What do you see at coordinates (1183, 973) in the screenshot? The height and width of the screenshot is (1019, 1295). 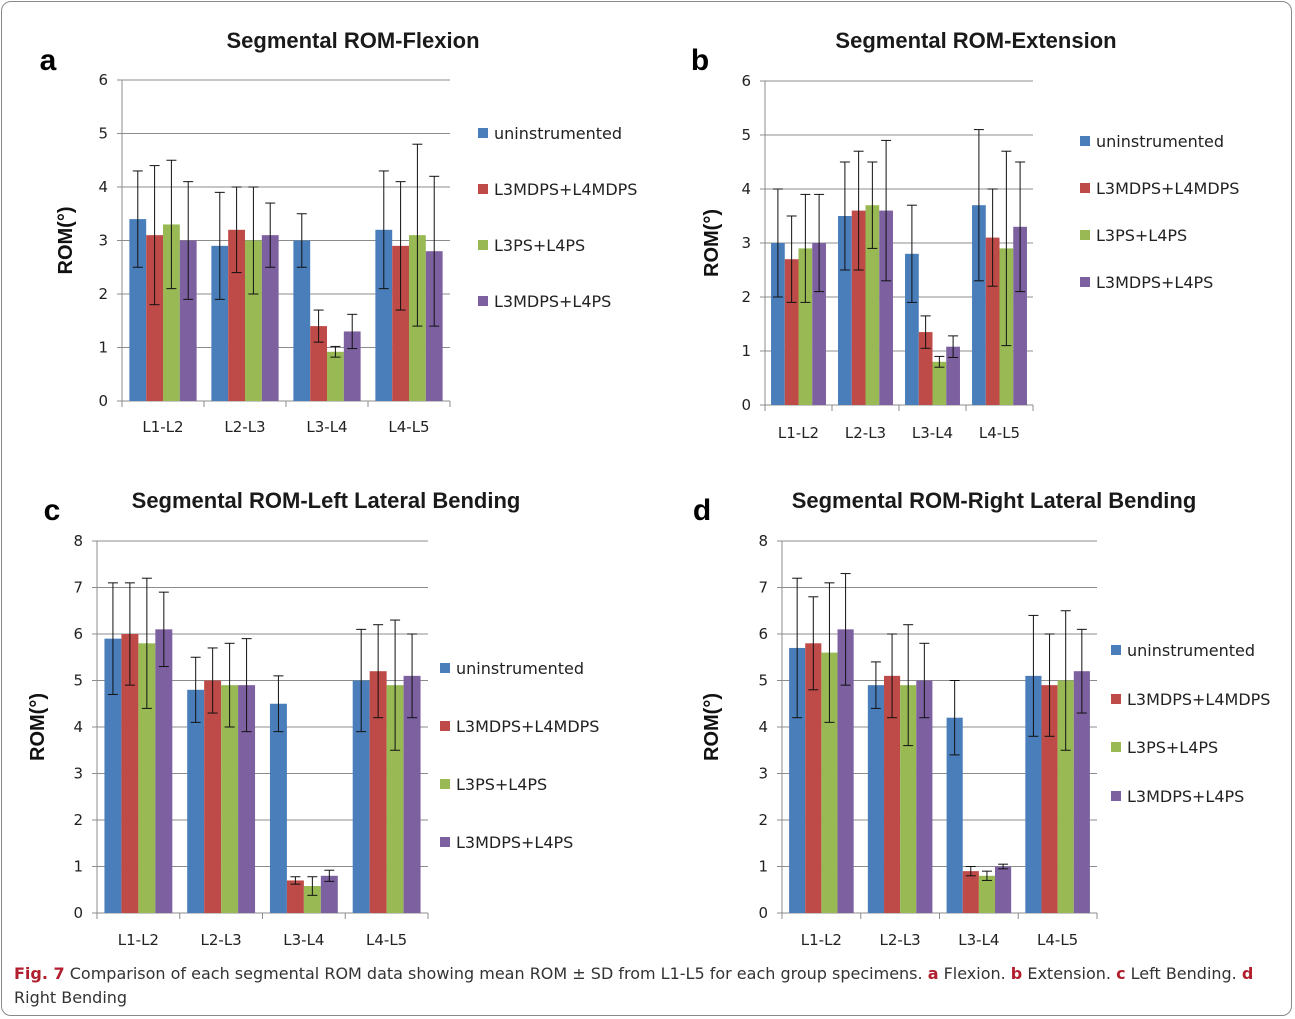 I see `caption-text-c: Left Bending.` at bounding box center [1183, 973].